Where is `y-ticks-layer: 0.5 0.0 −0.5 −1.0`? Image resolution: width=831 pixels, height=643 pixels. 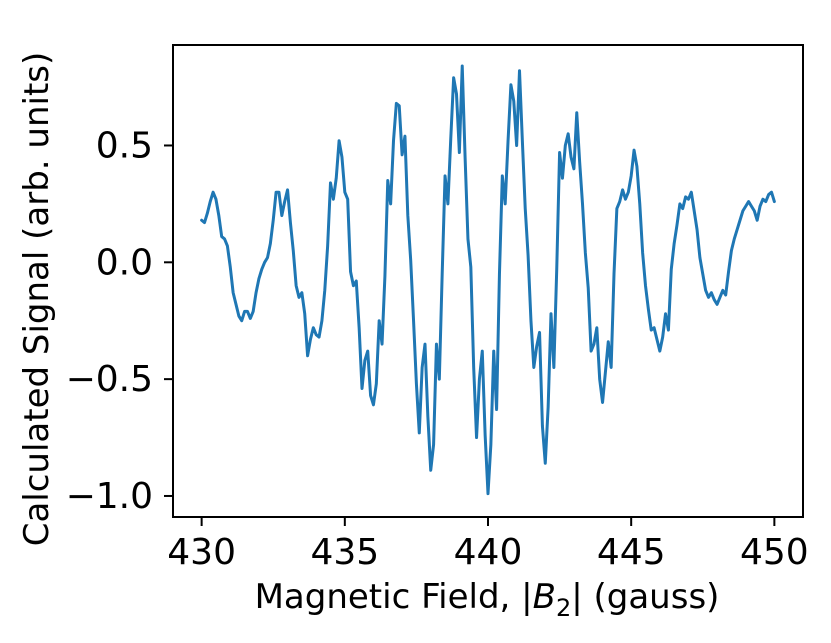
y-ticks-layer: 0.5 0.0 −0.5 −1.0 is located at coordinates (119, 321).